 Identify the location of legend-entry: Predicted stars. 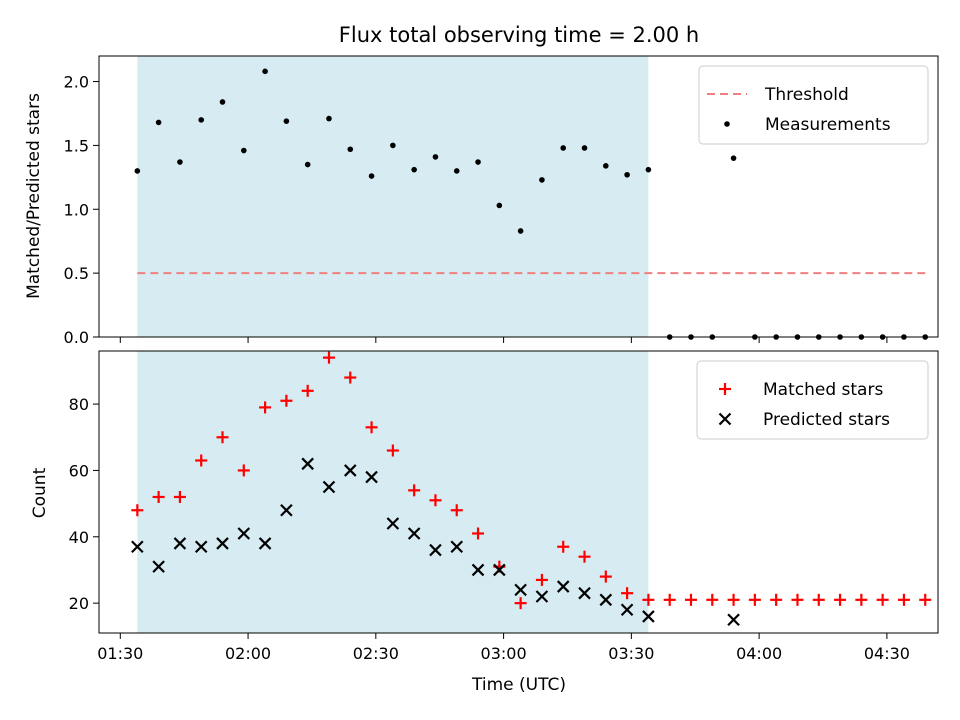
(826, 420).